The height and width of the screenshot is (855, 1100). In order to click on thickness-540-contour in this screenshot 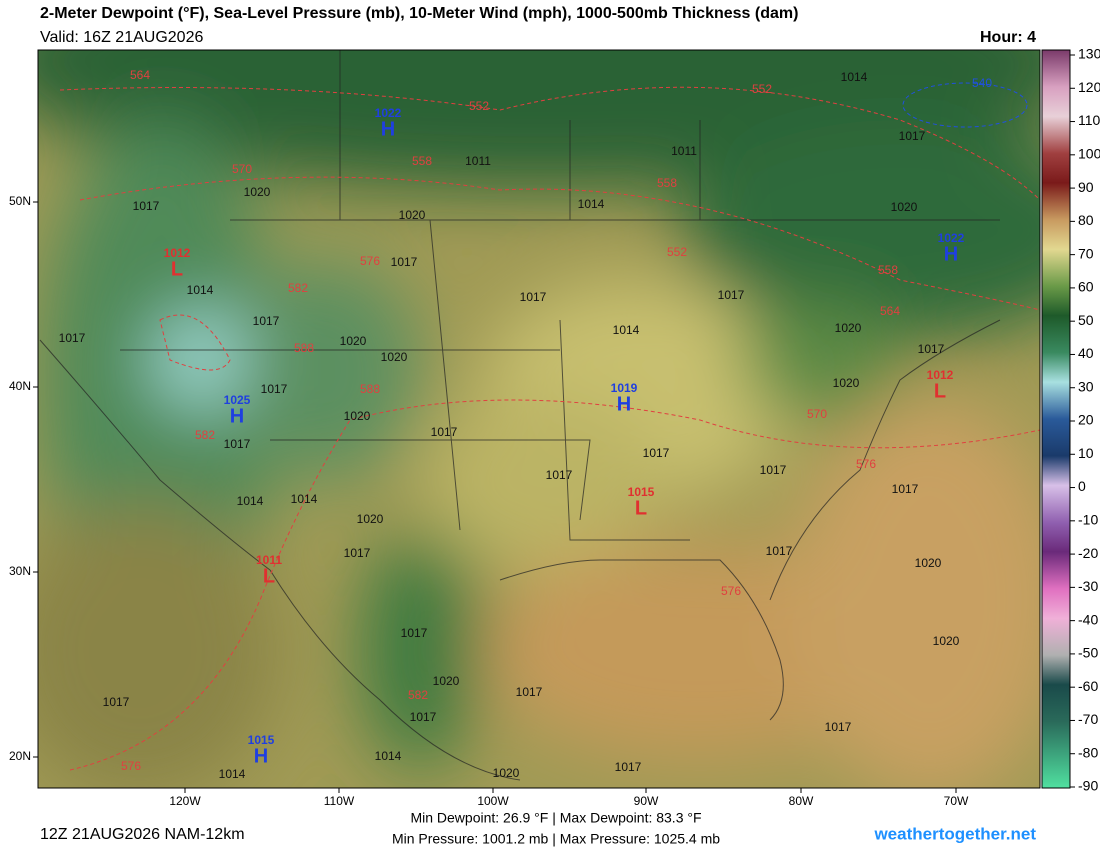, I will do `click(965, 105)`.